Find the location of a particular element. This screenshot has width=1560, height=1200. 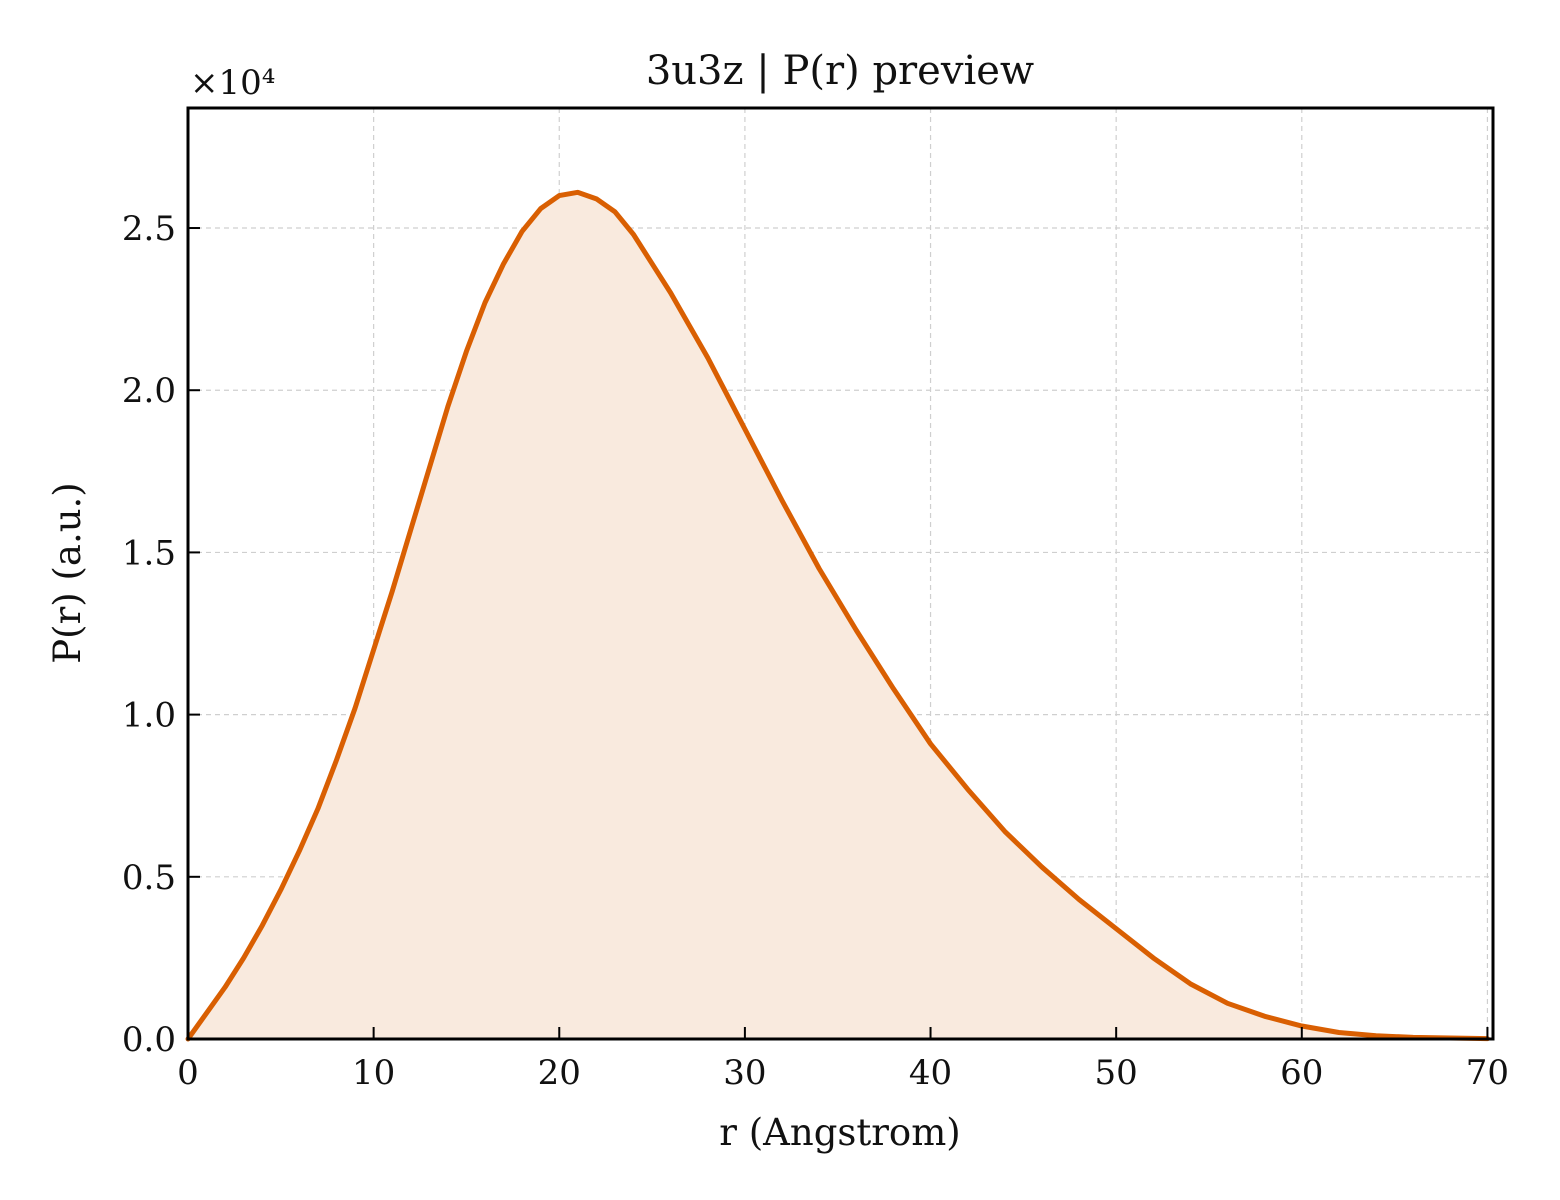

y-tick-label: 1.0 is located at coordinates (149, 716).